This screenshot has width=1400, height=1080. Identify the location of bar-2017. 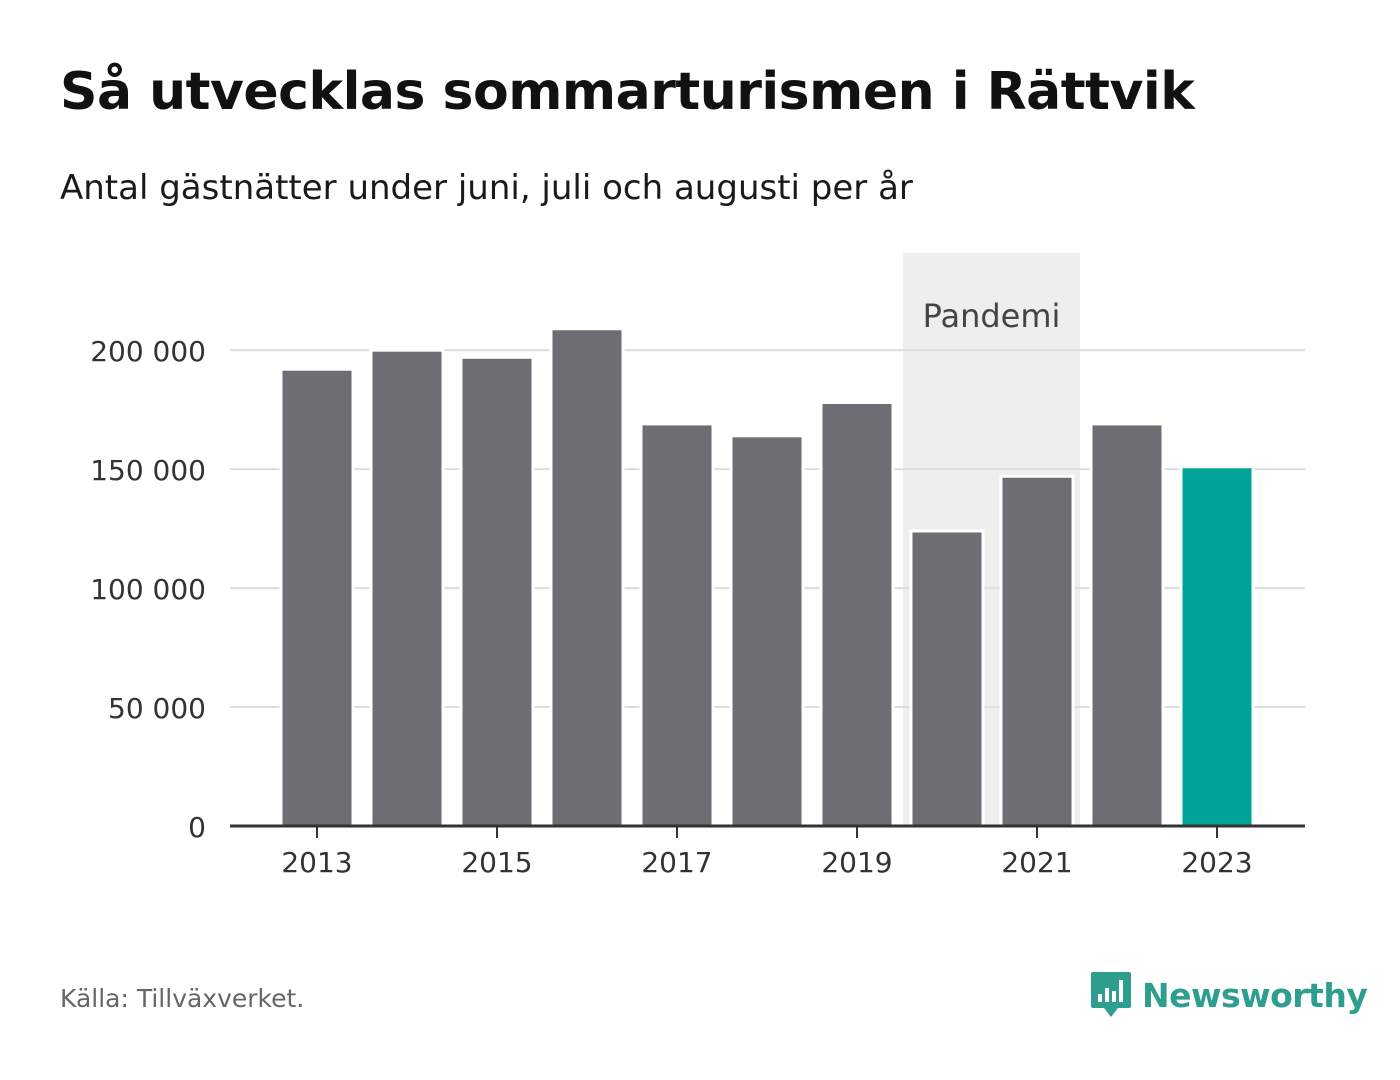
(677, 625).